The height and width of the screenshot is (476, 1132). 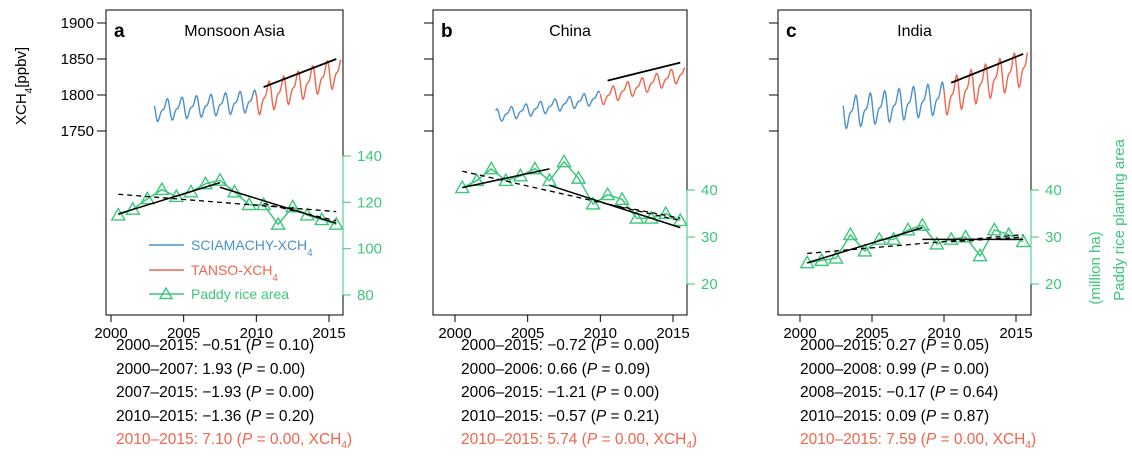 I want to click on left-tick-label: 1900, so click(x=77, y=23).